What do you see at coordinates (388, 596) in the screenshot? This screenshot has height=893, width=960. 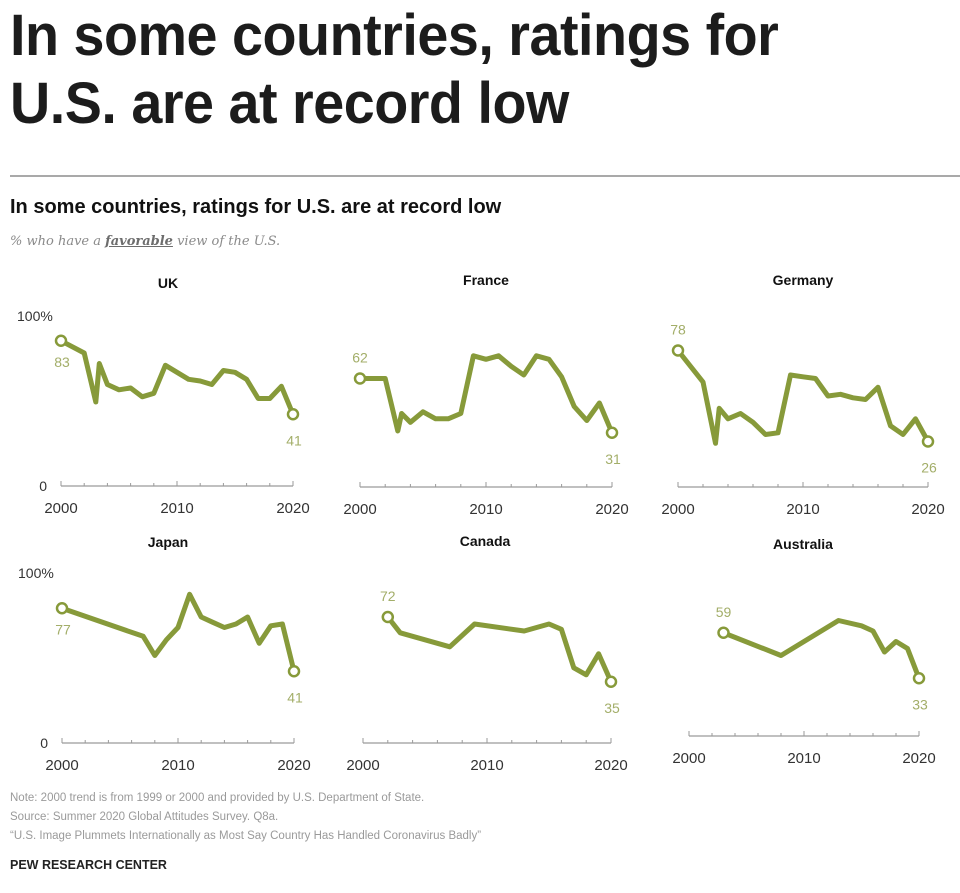 I see `start-value-label-canada: 72` at bounding box center [388, 596].